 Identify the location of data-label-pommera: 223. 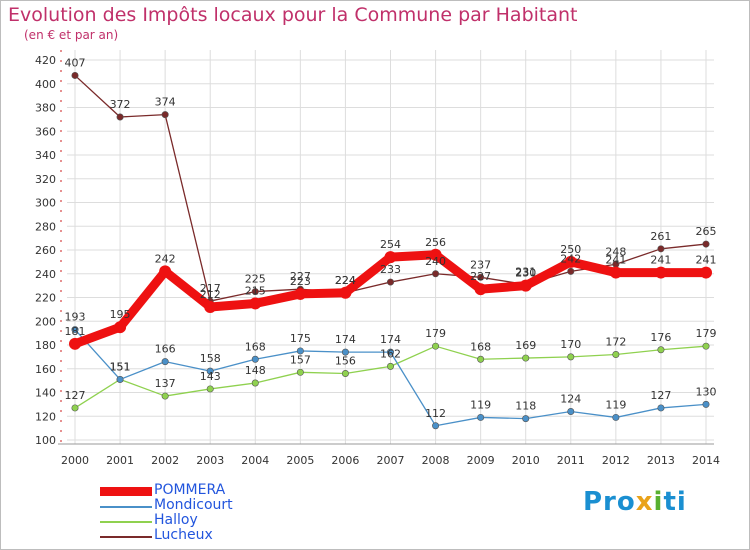
(300, 281).